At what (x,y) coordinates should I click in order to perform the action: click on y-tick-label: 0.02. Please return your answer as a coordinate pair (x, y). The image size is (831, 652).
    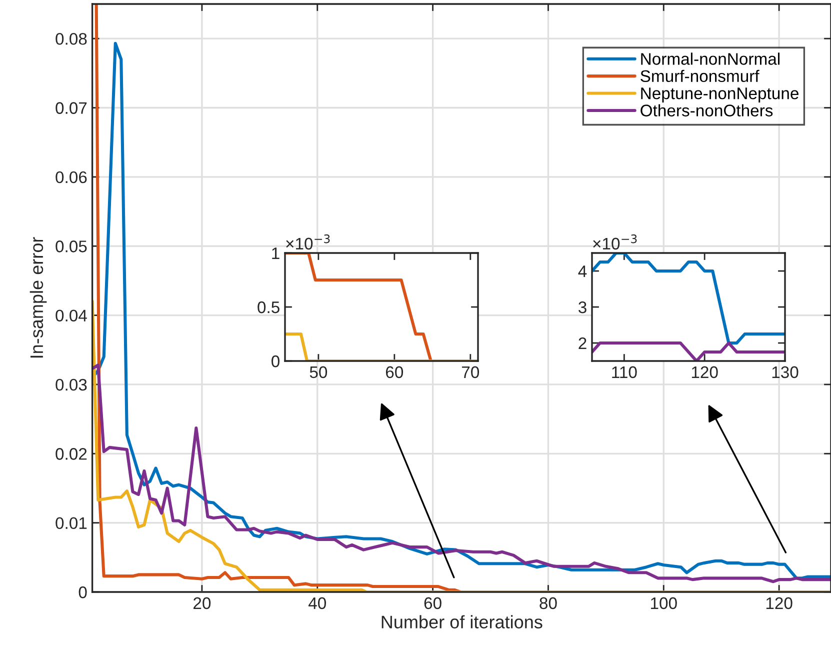
    Looking at the image, I should click on (71, 454).